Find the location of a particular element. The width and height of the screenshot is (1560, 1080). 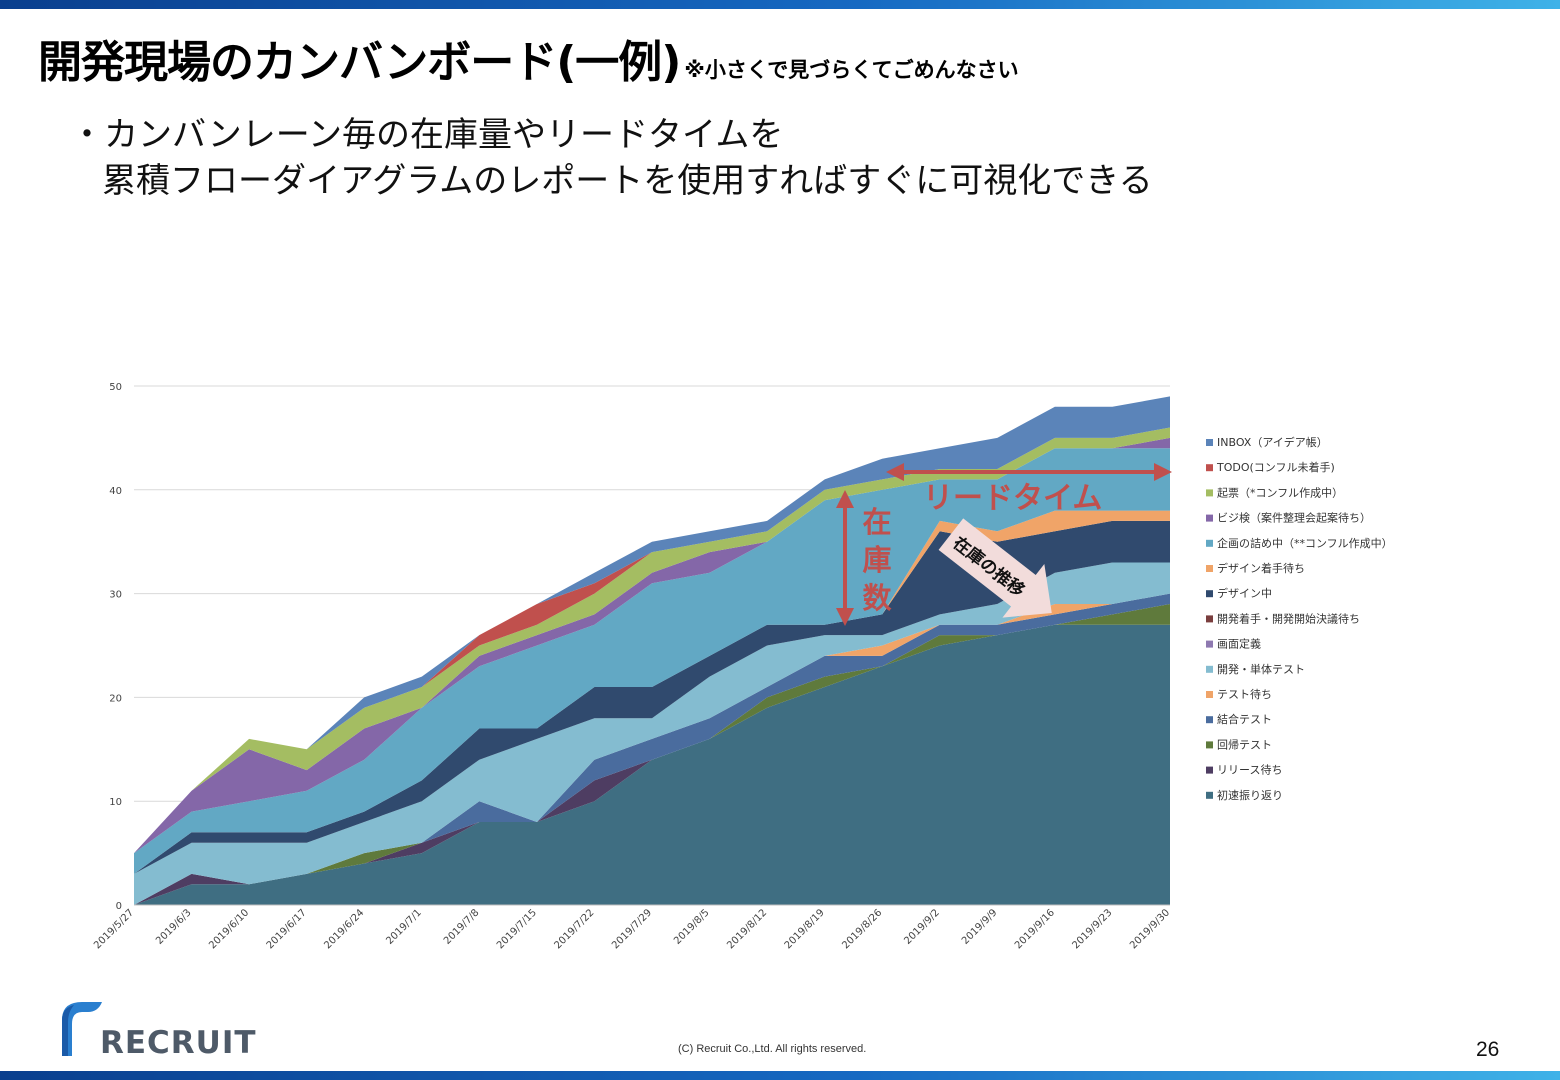

legend-label: 初速振り返り is located at coordinates (1250, 795).